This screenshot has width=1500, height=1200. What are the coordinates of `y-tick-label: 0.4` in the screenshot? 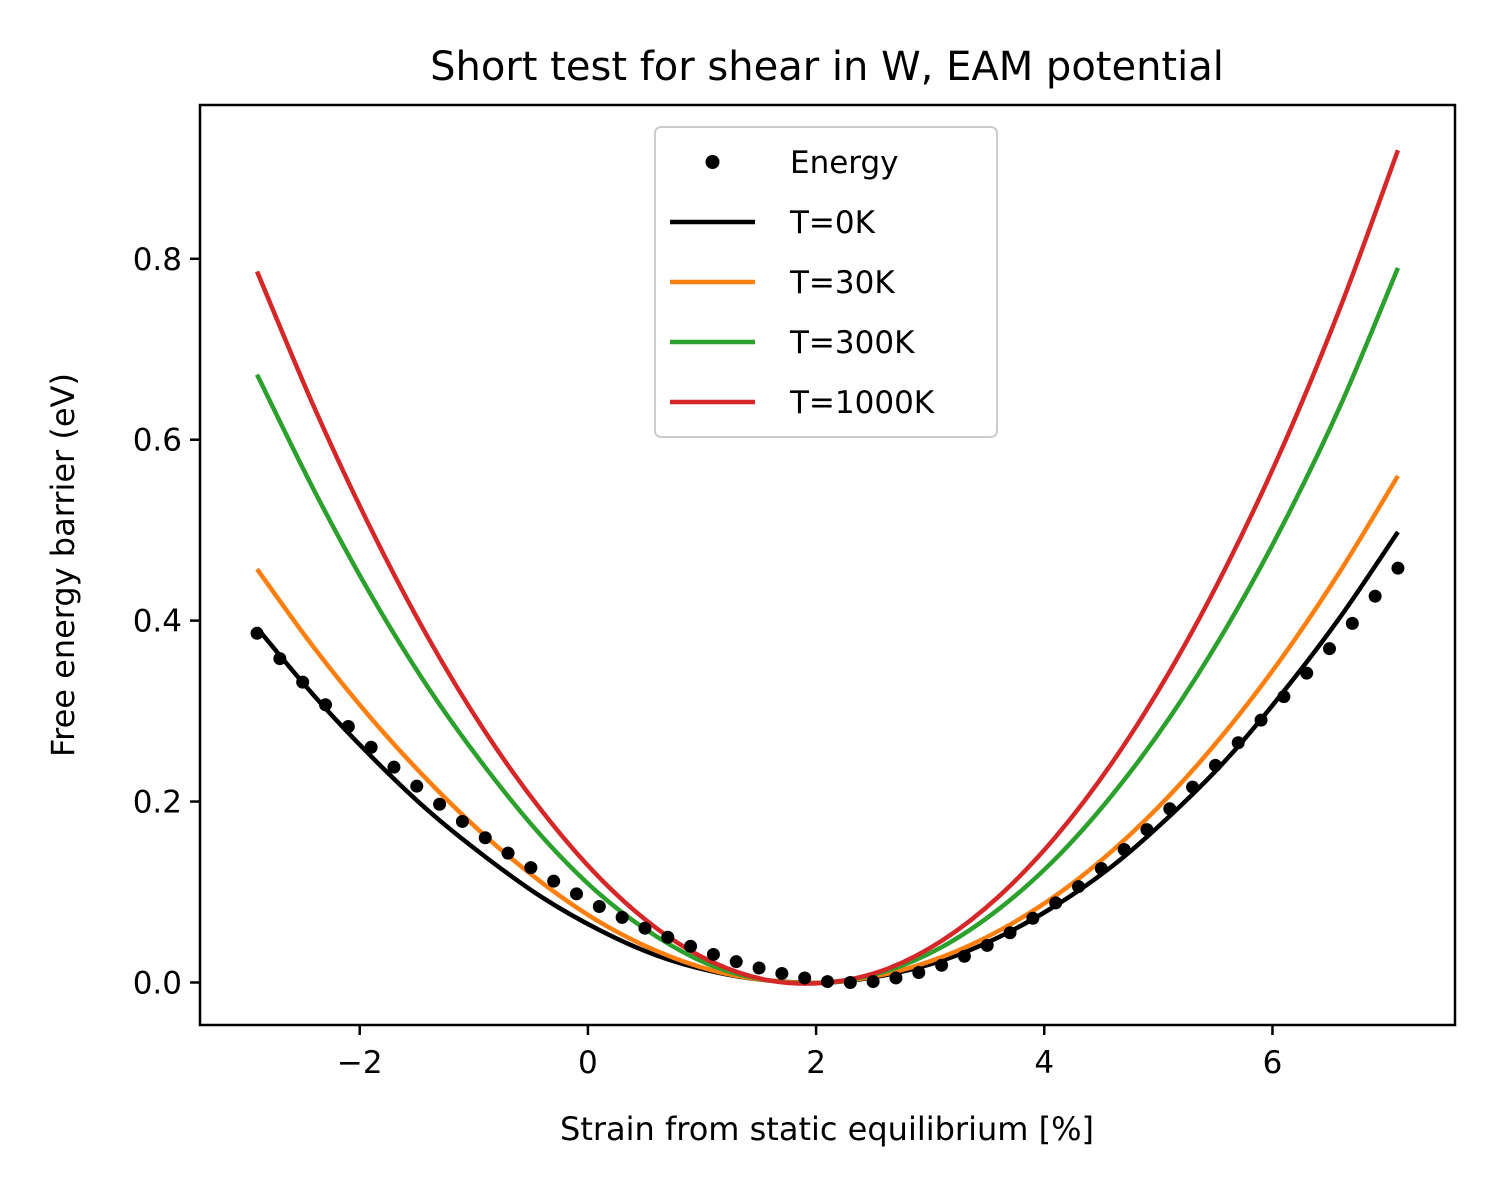 It's located at (157, 622).